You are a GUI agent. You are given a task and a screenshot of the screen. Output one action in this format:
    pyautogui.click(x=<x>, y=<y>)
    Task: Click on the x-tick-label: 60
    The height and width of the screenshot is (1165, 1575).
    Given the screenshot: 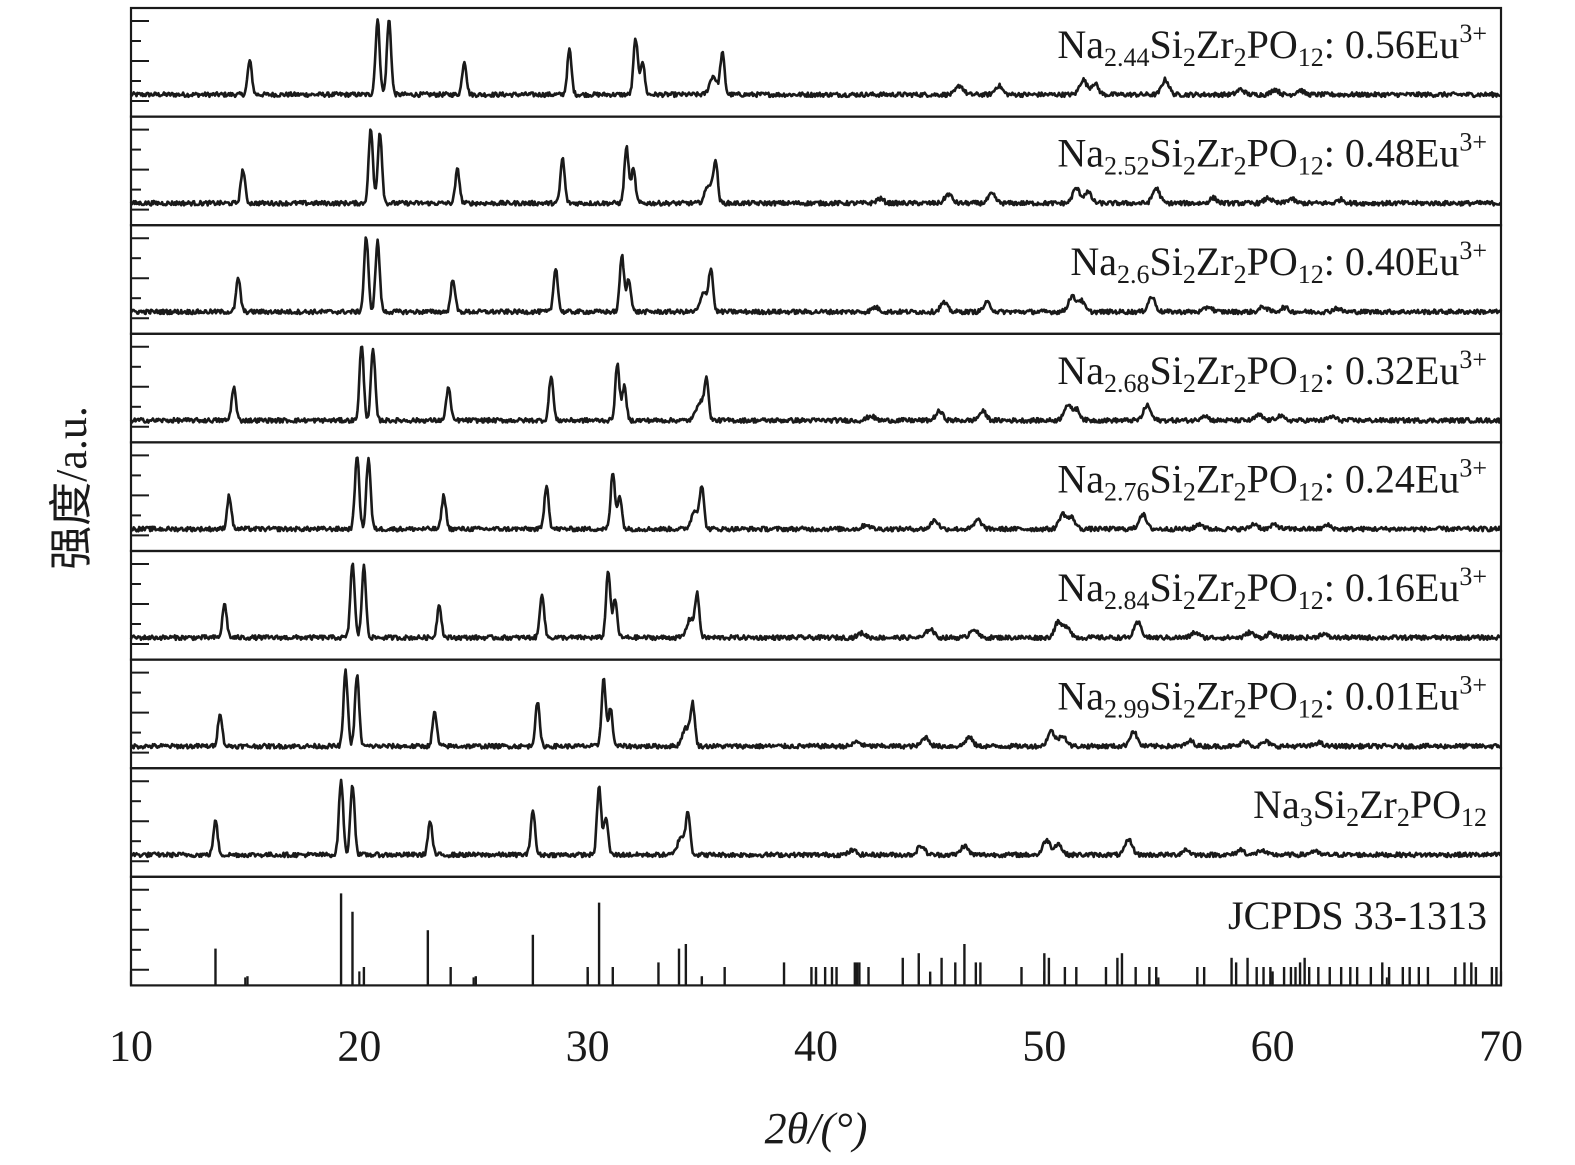 What is the action you would take?
    pyautogui.click(x=1273, y=1045)
    